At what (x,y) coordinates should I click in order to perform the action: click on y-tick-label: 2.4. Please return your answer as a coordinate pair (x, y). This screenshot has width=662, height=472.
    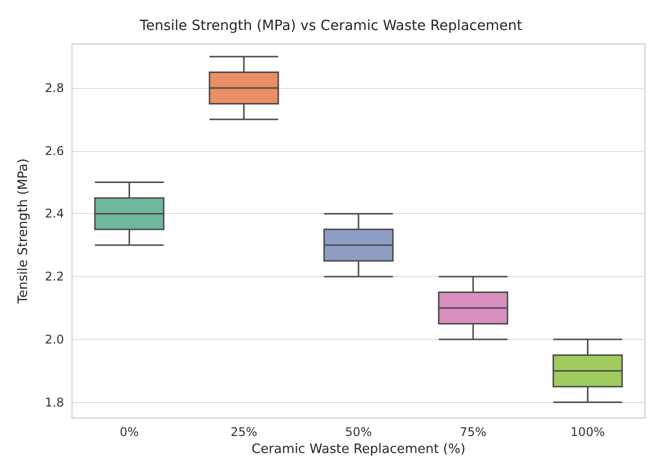
    Looking at the image, I should click on (54, 213).